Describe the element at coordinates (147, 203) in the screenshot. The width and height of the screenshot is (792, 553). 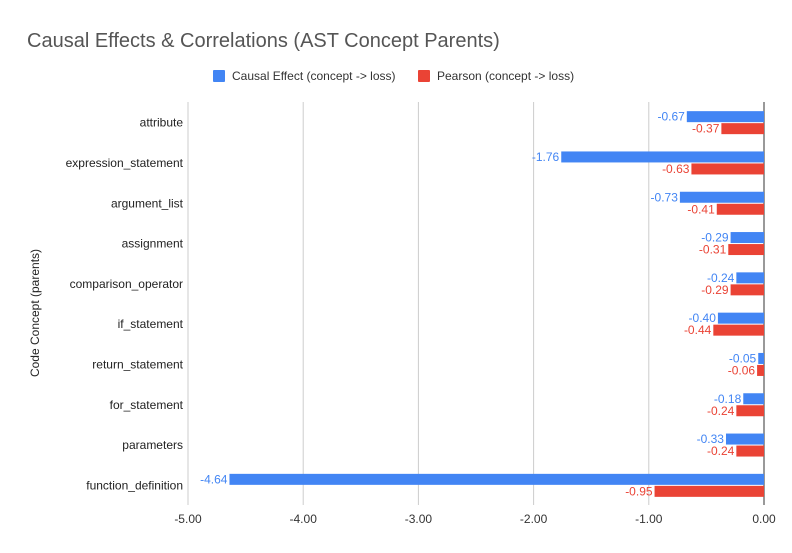
I see `category-label: argument_list` at that location.